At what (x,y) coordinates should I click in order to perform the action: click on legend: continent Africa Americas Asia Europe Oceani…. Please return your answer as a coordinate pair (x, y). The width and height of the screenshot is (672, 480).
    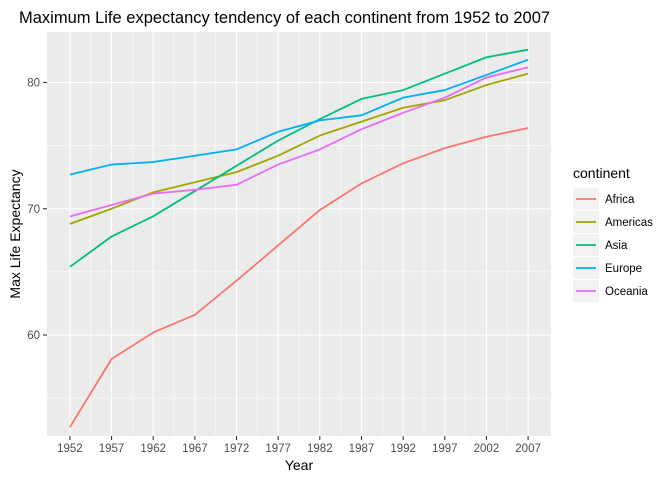
    Looking at the image, I should click on (613, 233).